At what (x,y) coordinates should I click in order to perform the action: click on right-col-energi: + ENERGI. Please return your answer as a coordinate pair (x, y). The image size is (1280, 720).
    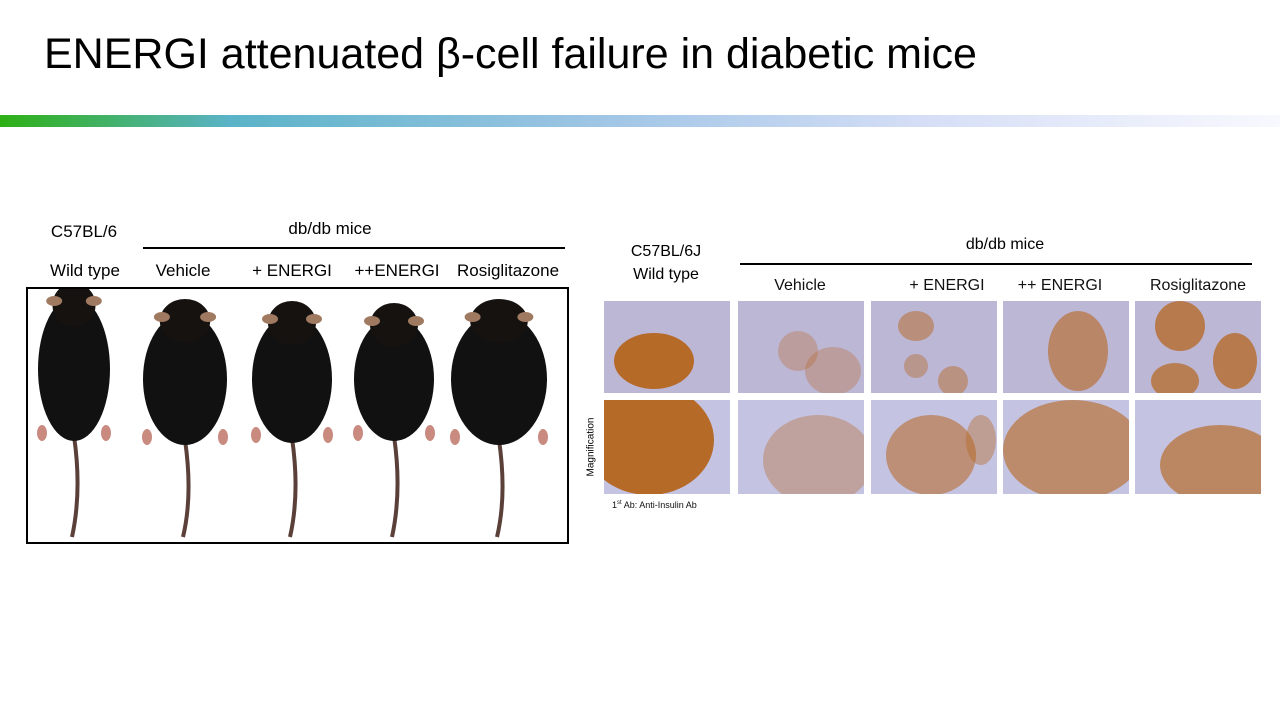
    Looking at the image, I should click on (947, 285).